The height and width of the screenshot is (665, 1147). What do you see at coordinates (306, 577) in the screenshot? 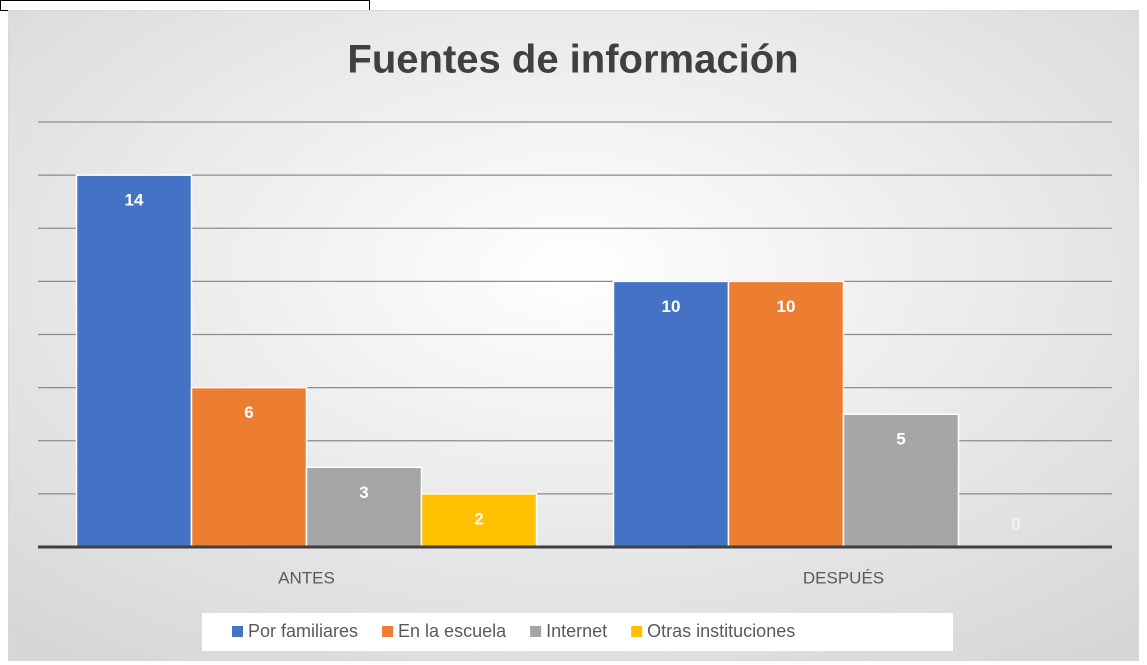
I see `x-tick-label: ANTES` at bounding box center [306, 577].